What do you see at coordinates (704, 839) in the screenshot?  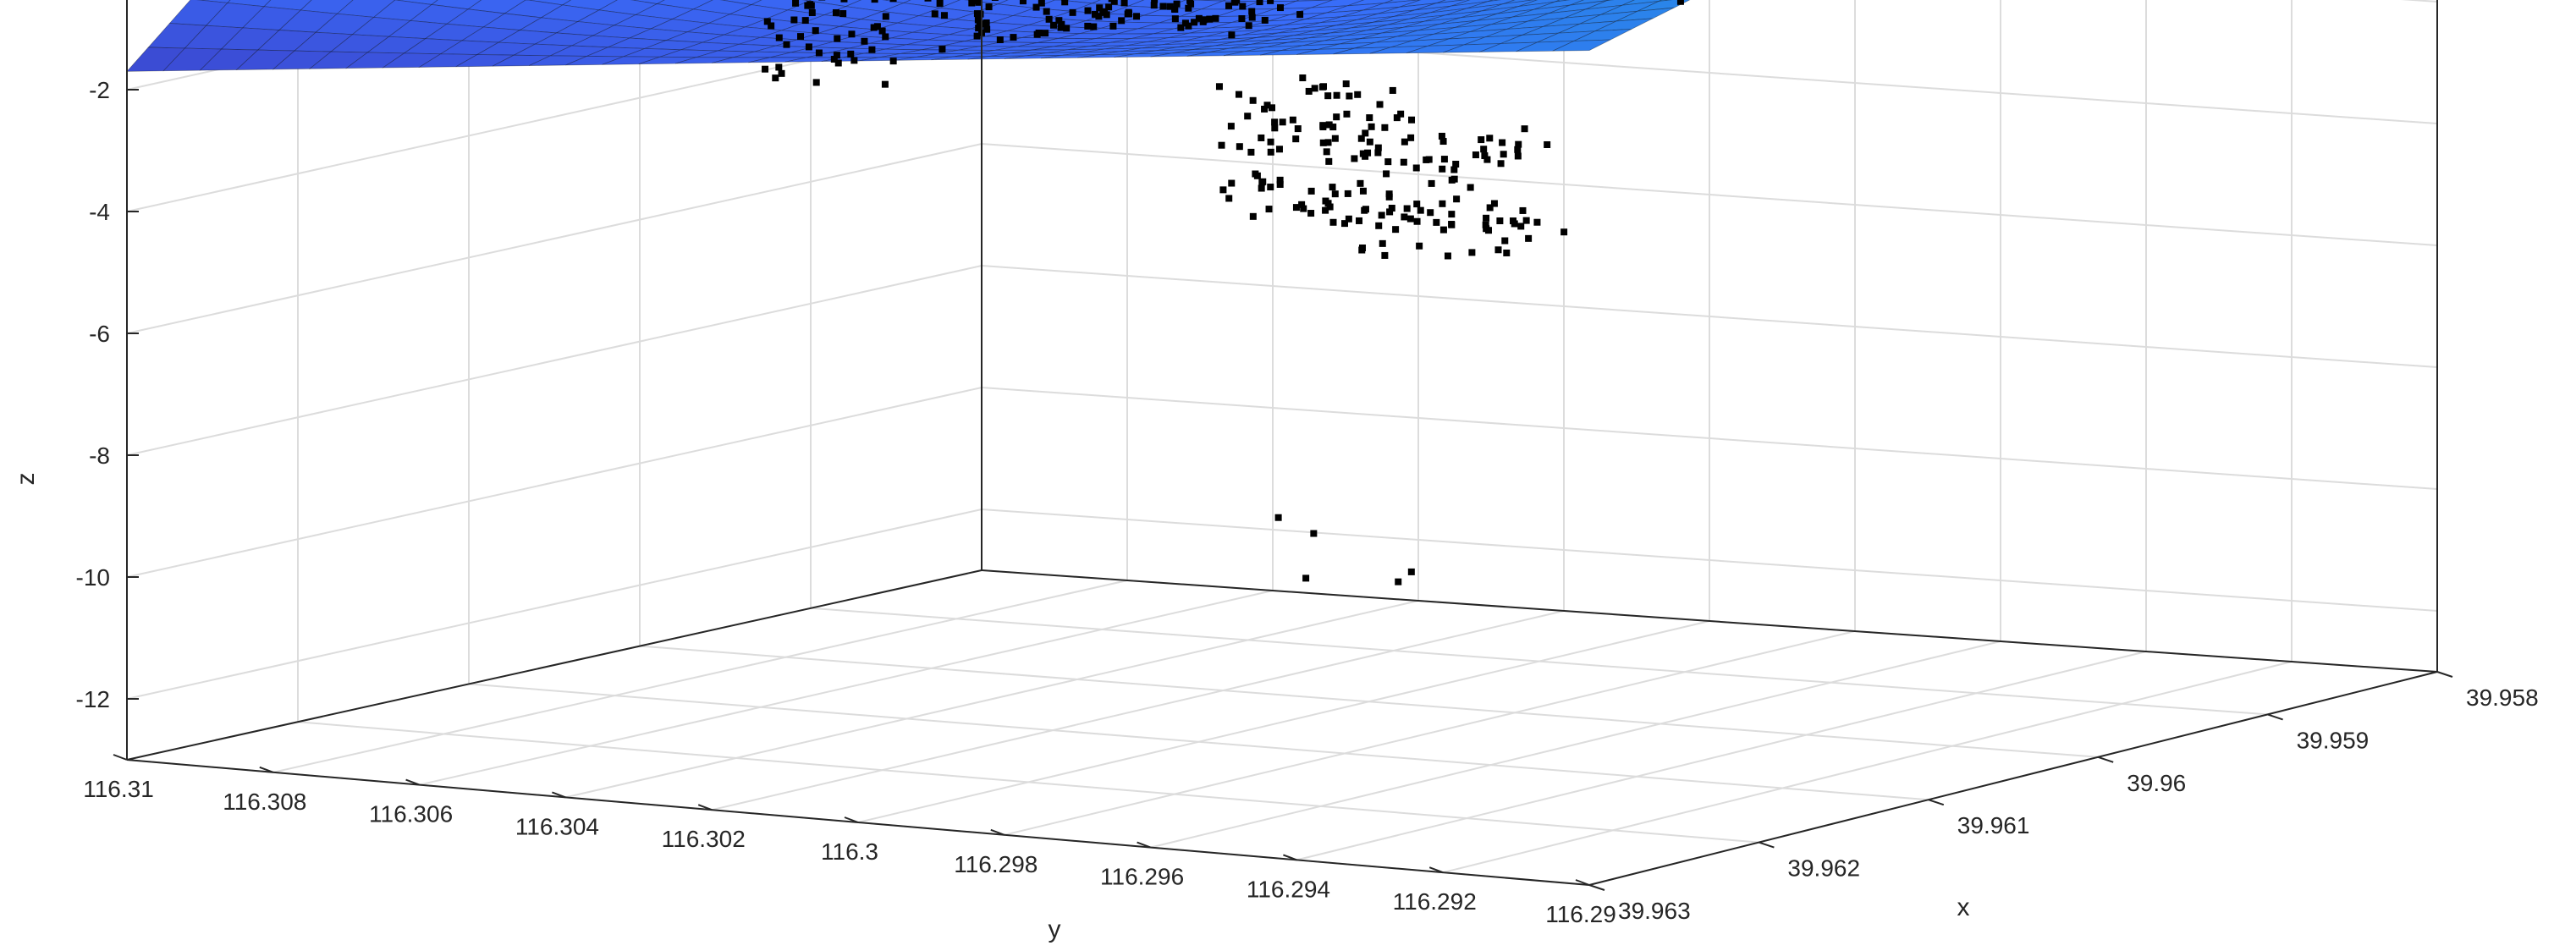 I see `y-tick-label: 116.302` at bounding box center [704, 839].